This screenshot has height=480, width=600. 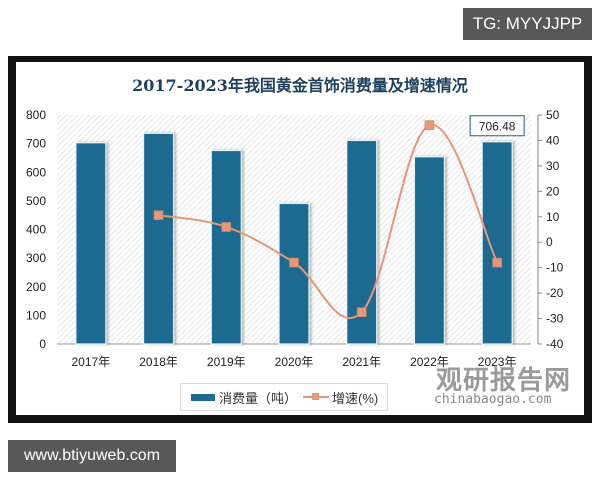 I want to click on x-axis-labels: 2017年 2018年 2019年 2020年 2021年 2022年 2023年, so click(x=294, y=362).